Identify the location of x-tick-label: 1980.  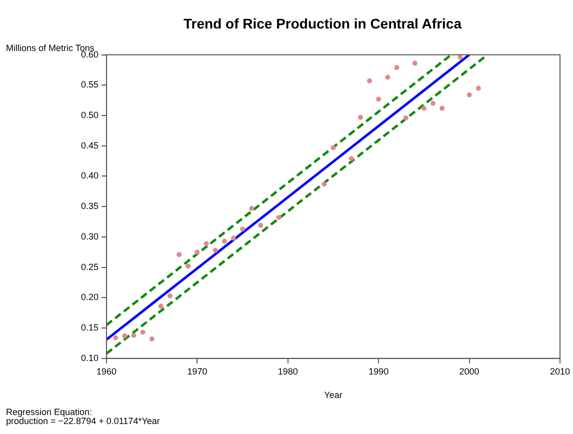
(288, 371).